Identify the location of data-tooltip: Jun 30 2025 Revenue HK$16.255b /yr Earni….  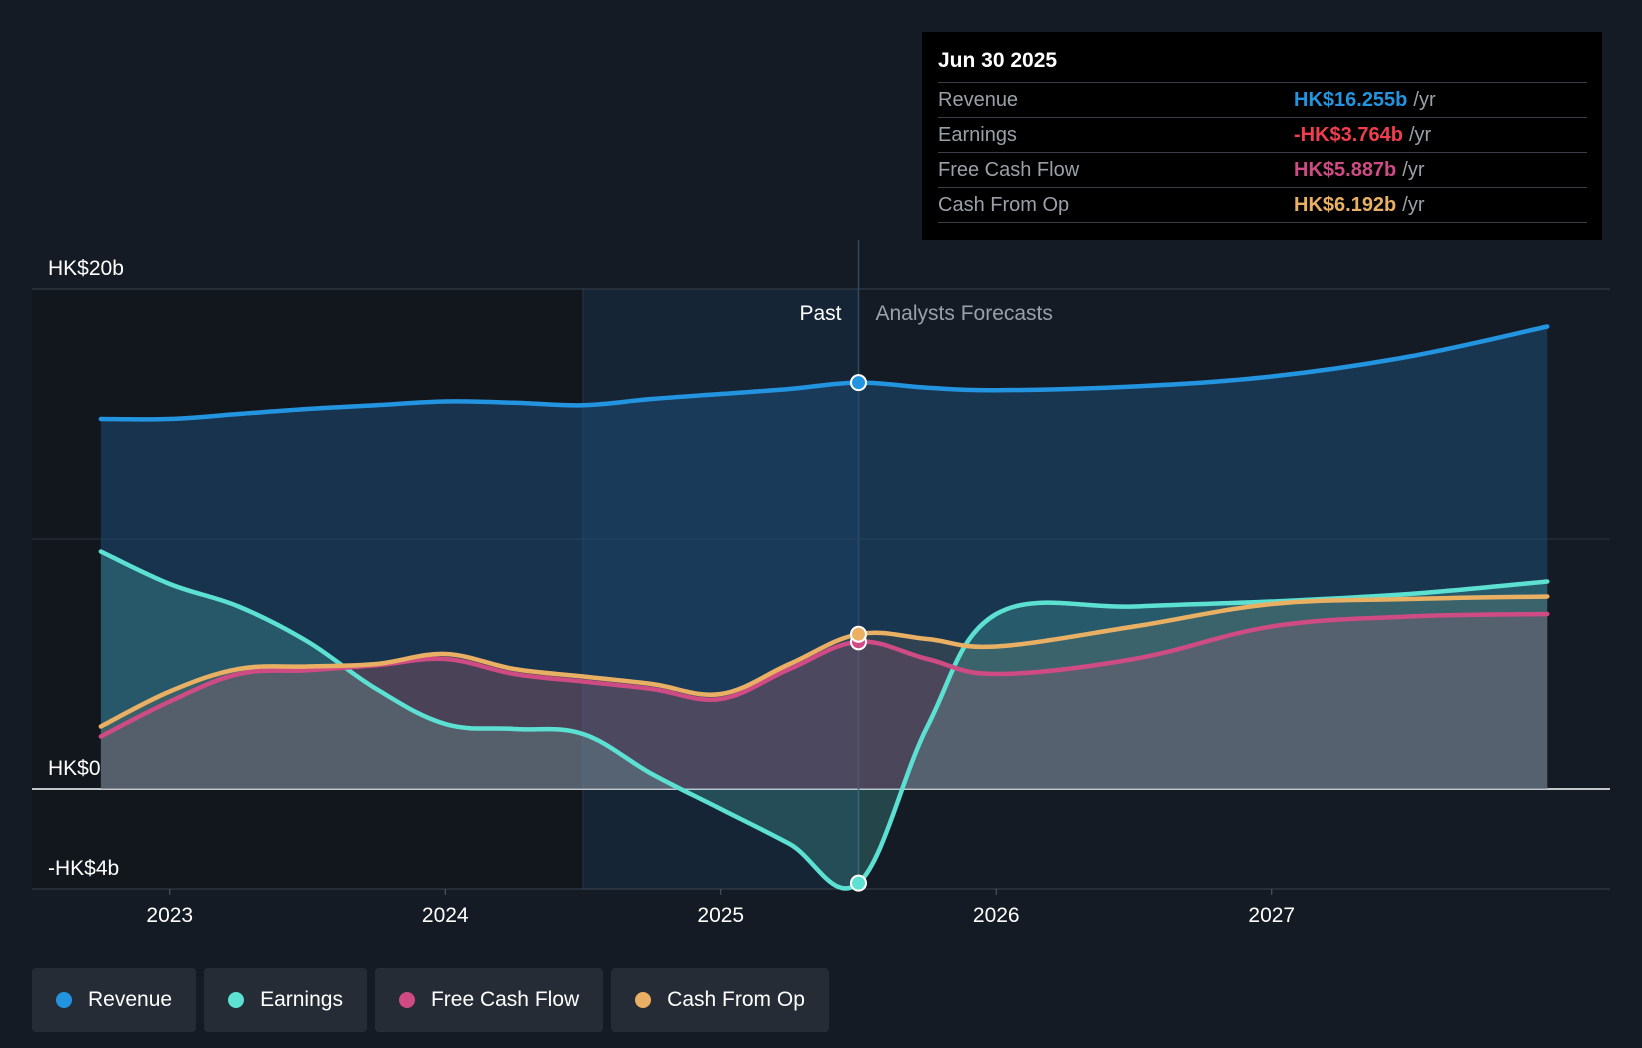
(1262, 136).